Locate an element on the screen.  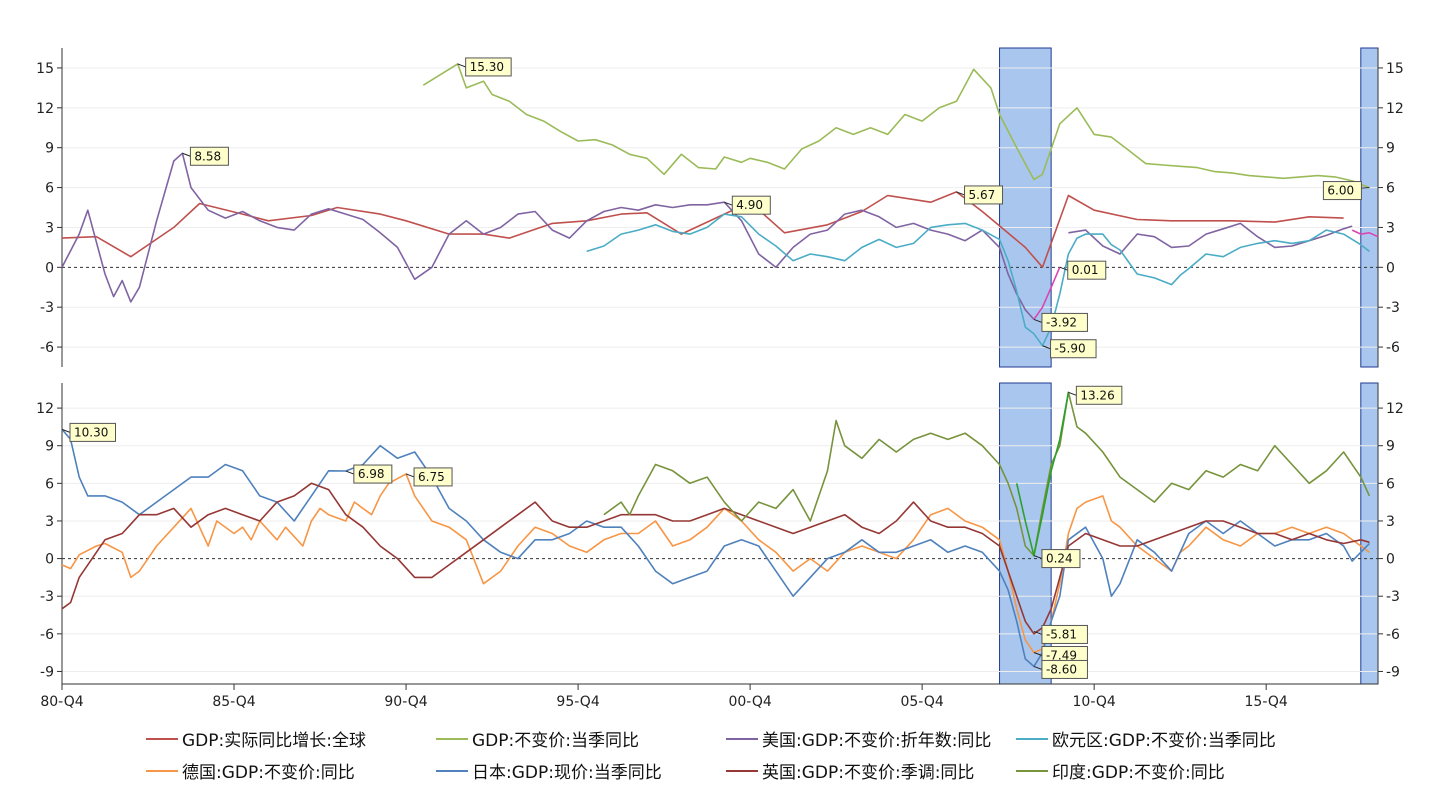
annotation-label: 5.67 is located at coordinates (982, 195).